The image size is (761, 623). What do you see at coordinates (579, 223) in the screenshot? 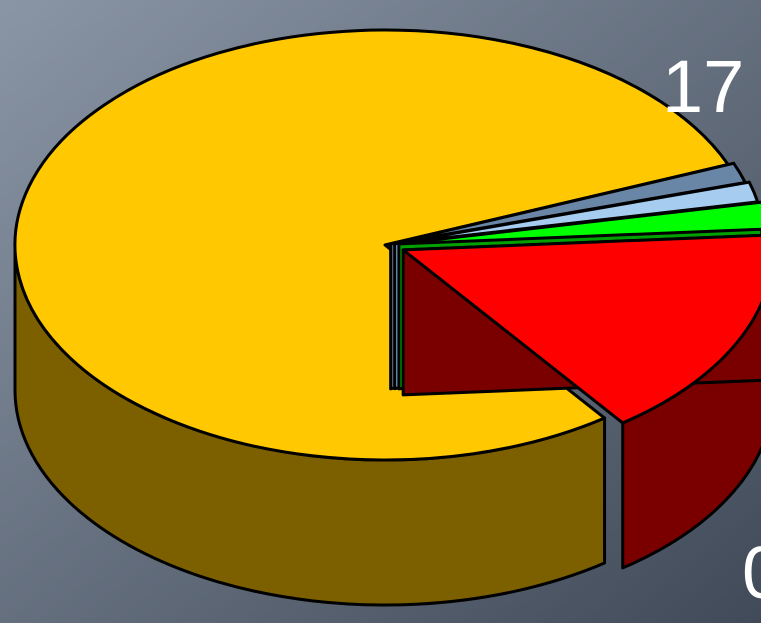
I see `pie-slice-3-top` at bounding box center [579, 223].